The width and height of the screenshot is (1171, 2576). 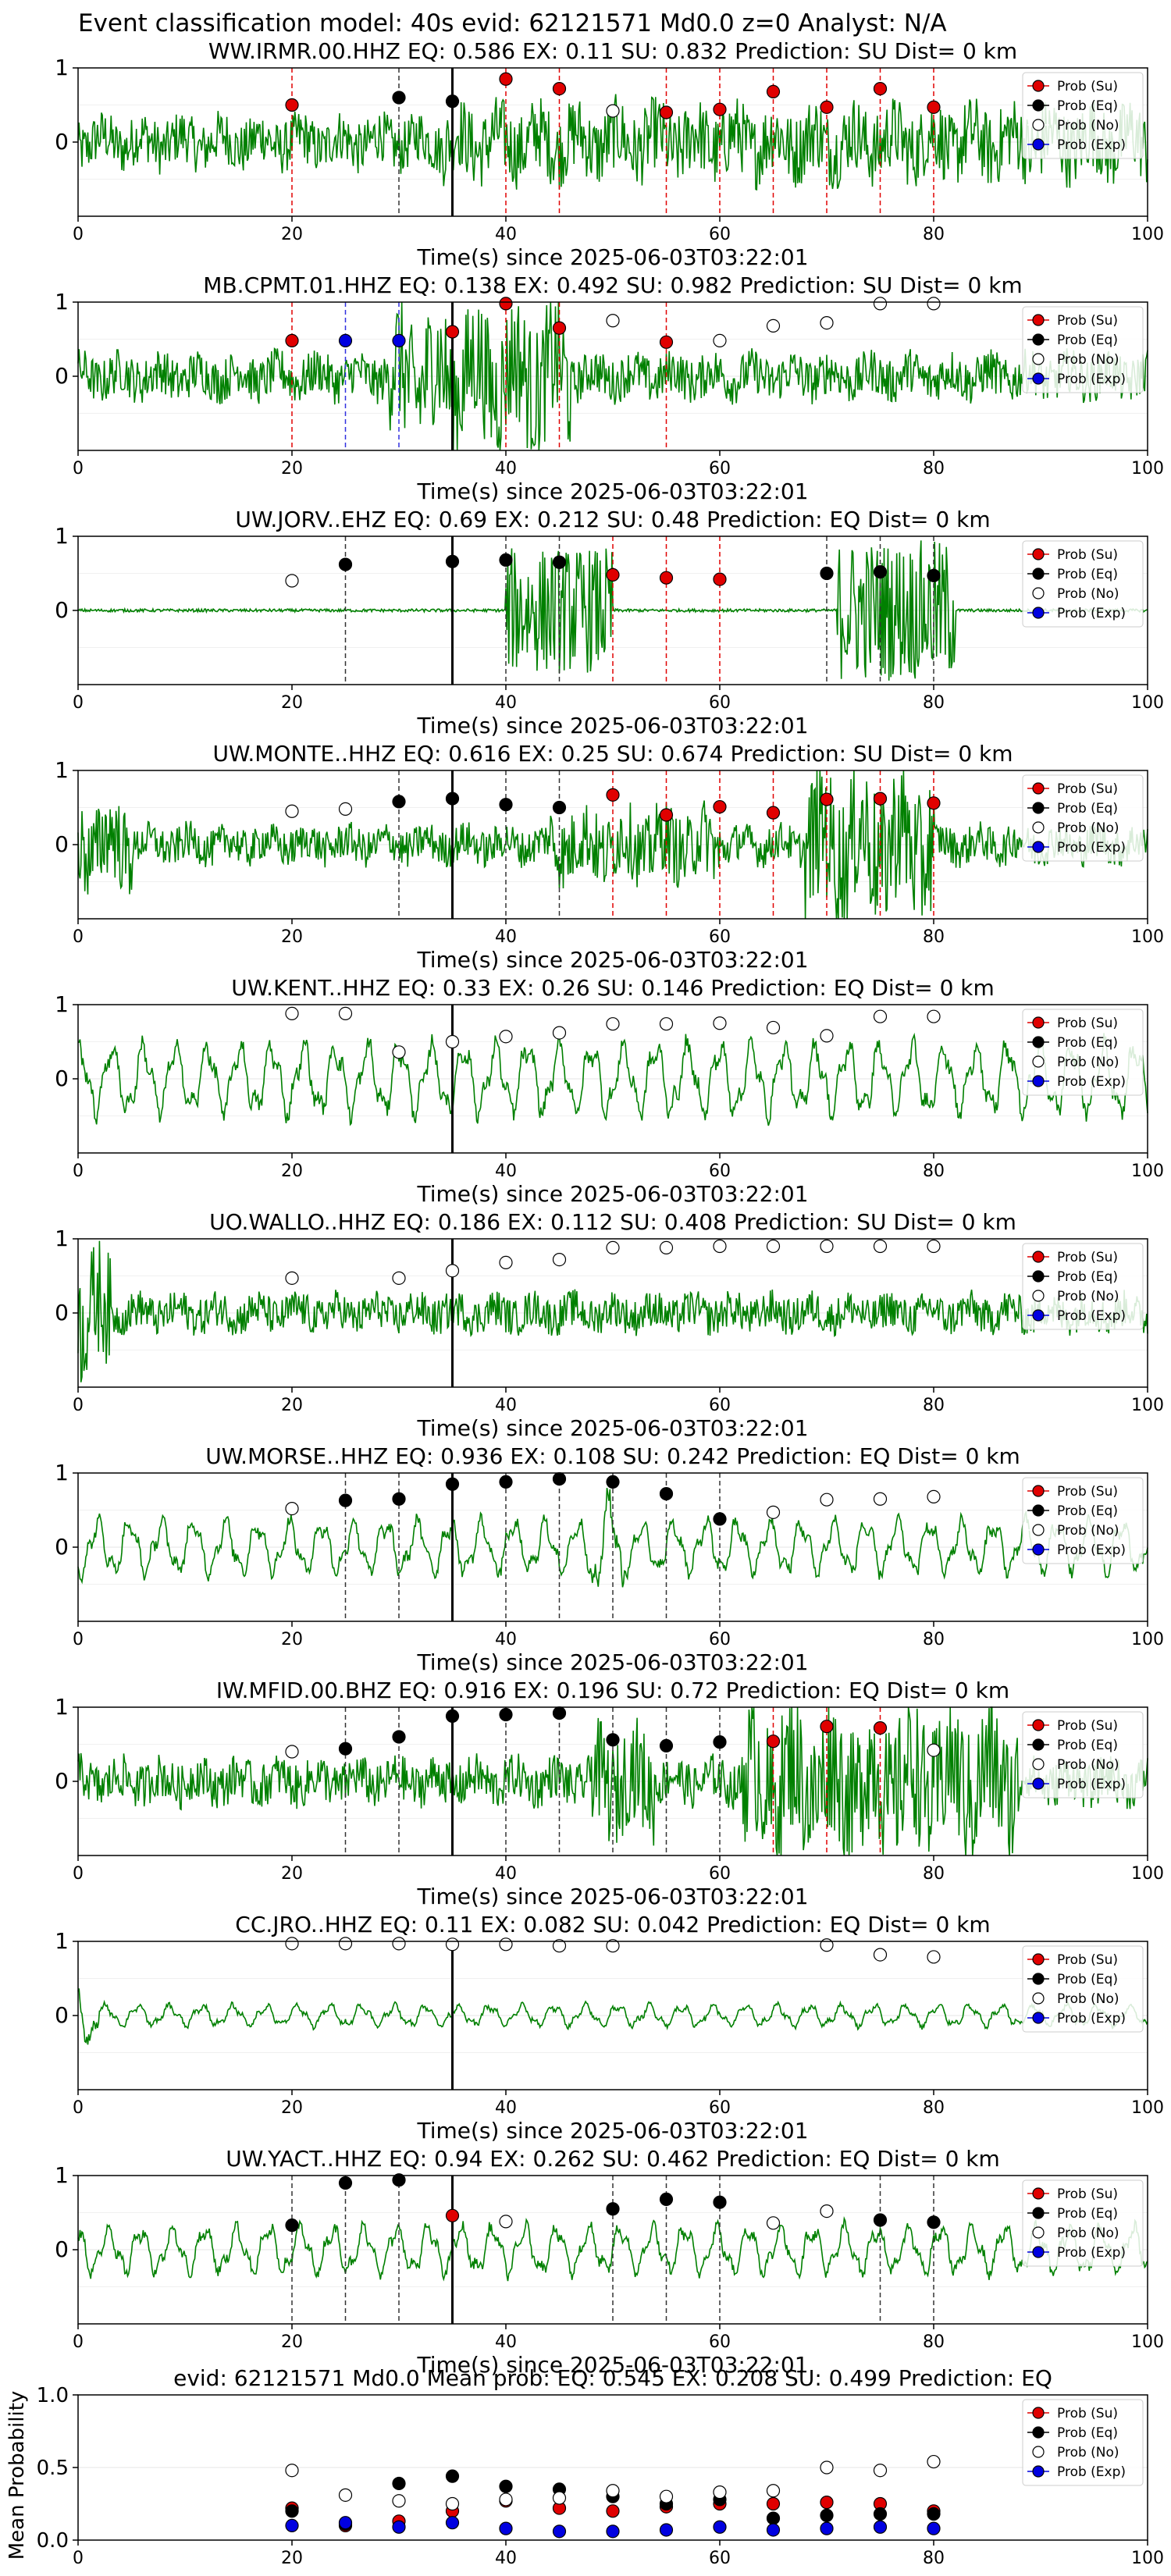 I want to click on legend-marker-no, so click(x=1038, y=2232).